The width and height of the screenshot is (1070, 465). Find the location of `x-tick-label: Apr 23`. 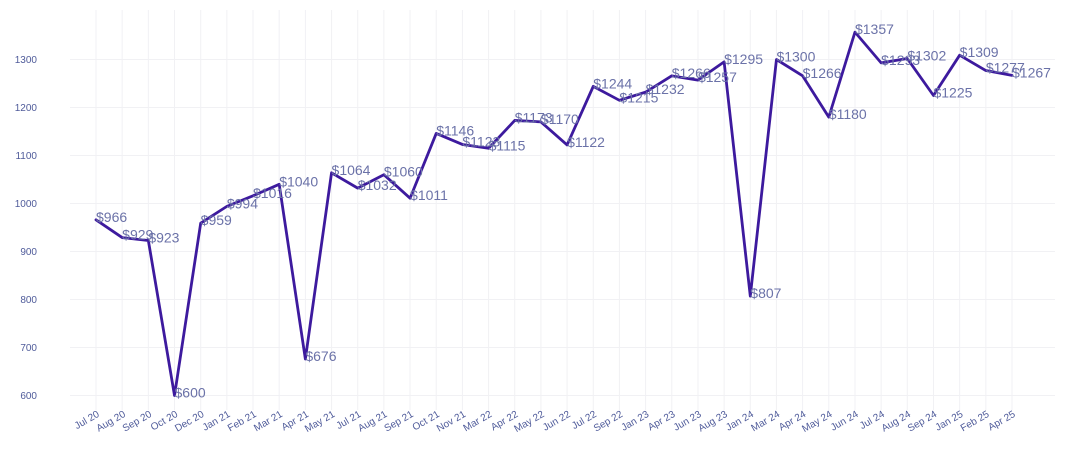

x-tick-label: Apr 23 is located at coordinates (661, 421).